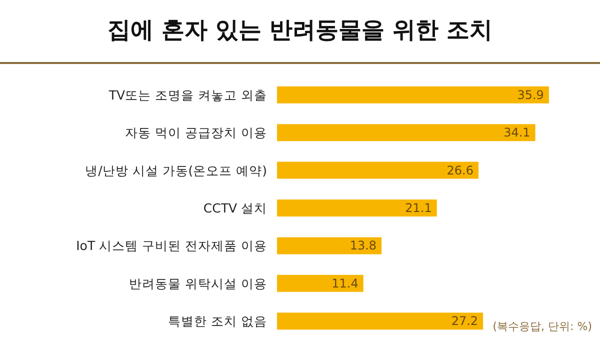 This screenshot has width=600, height=354. Describe the element at coordinates (530, 95) in the screenshot. I see `data-label: 35.9` at that location.